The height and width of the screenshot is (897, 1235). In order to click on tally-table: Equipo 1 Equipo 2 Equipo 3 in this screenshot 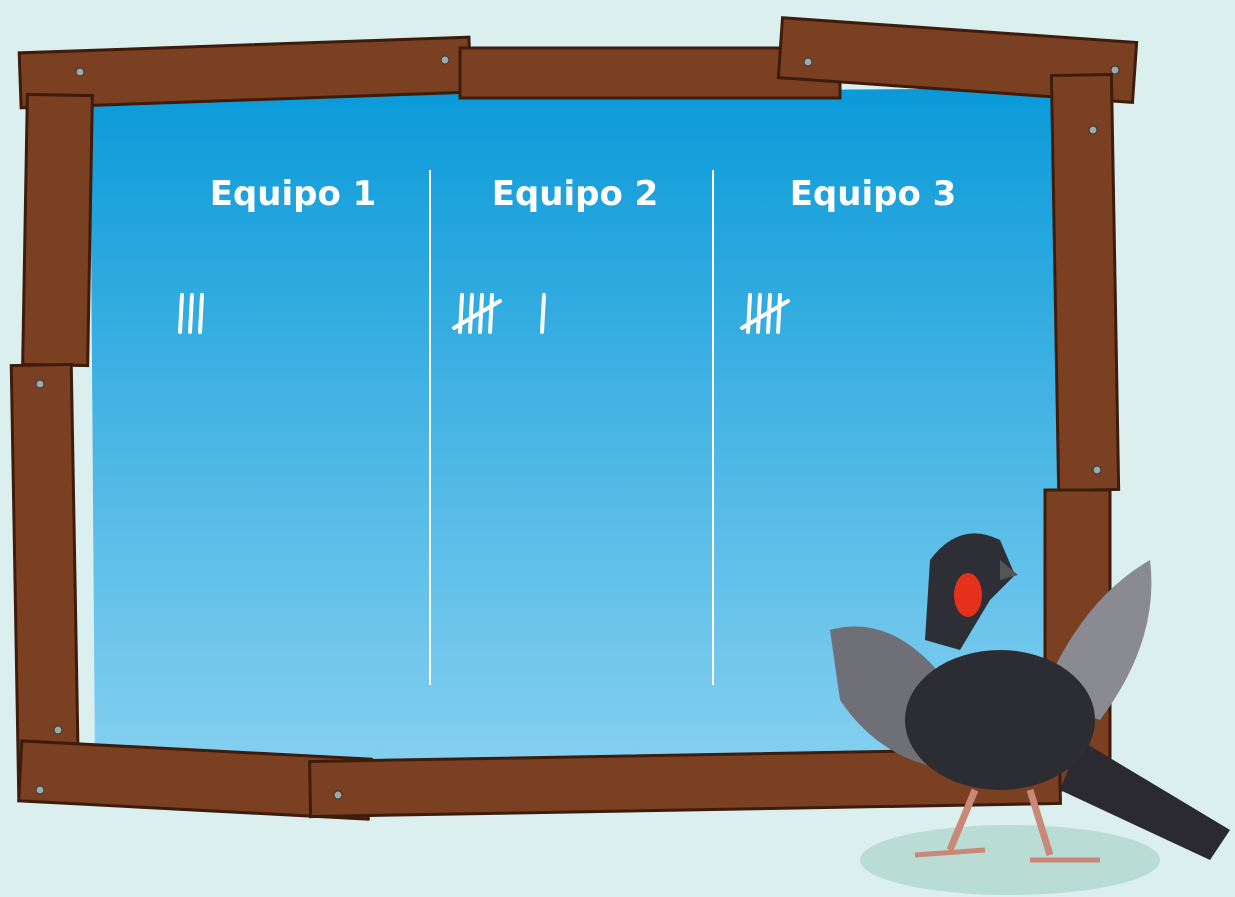, I will do `click(567, 254)`.